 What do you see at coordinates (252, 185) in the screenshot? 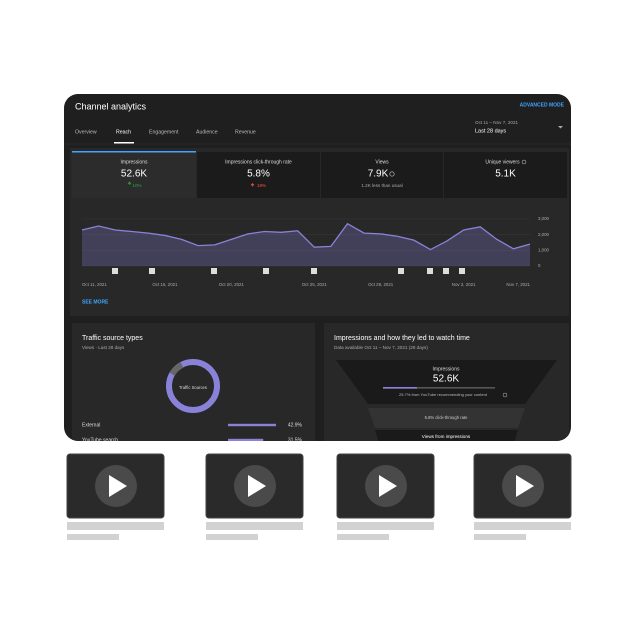
I see `down-arrow` at bounding box center [252, 185].